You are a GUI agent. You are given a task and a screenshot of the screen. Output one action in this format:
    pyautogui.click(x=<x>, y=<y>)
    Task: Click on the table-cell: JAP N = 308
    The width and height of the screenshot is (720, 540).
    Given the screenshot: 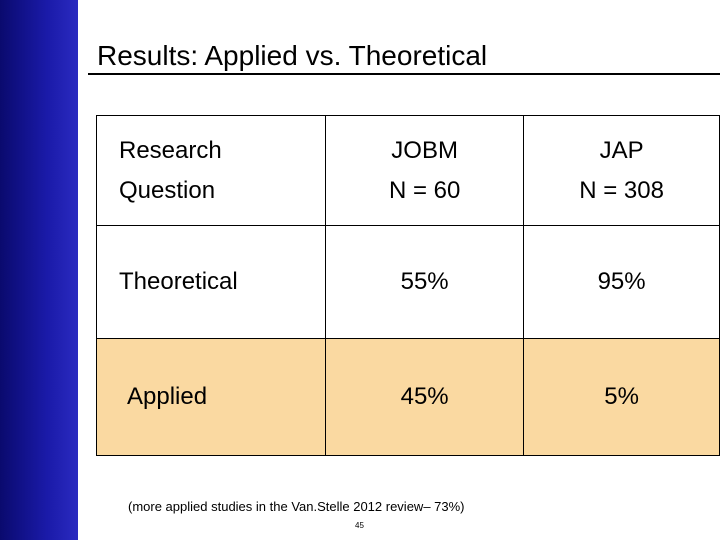 What is the action you would take?
    pyautogui.click(x=621, y=170)
    